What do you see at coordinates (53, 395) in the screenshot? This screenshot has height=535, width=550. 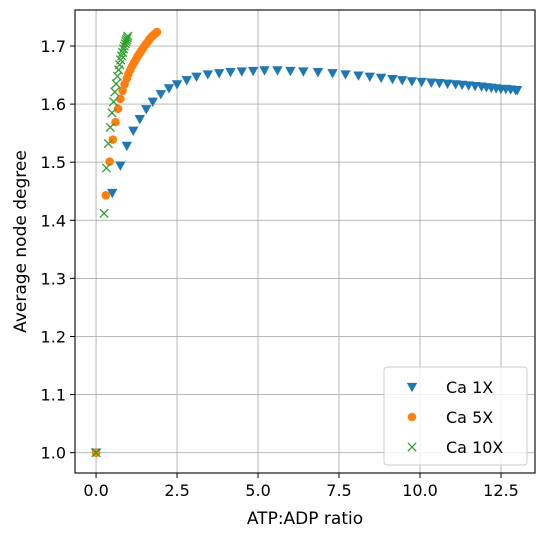 I see `y-tick-label: 1.1` at bounding box center [53, 395].